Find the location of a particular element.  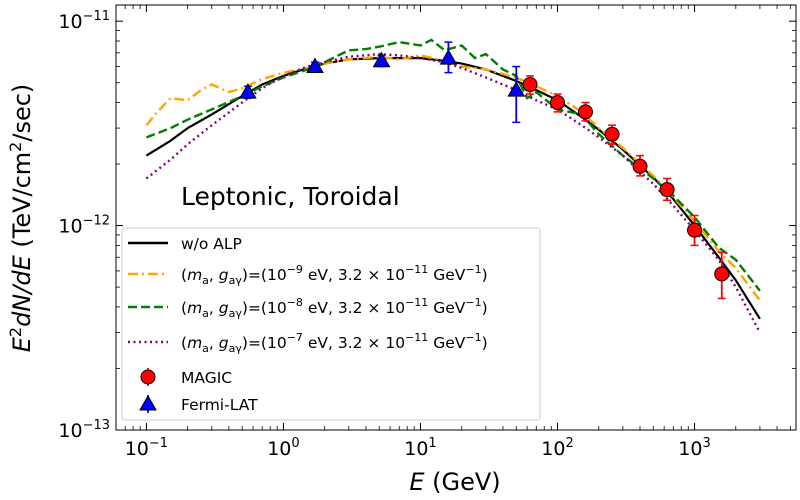

legend-label-magic: MAGIC is located at coordinates (206, 378).